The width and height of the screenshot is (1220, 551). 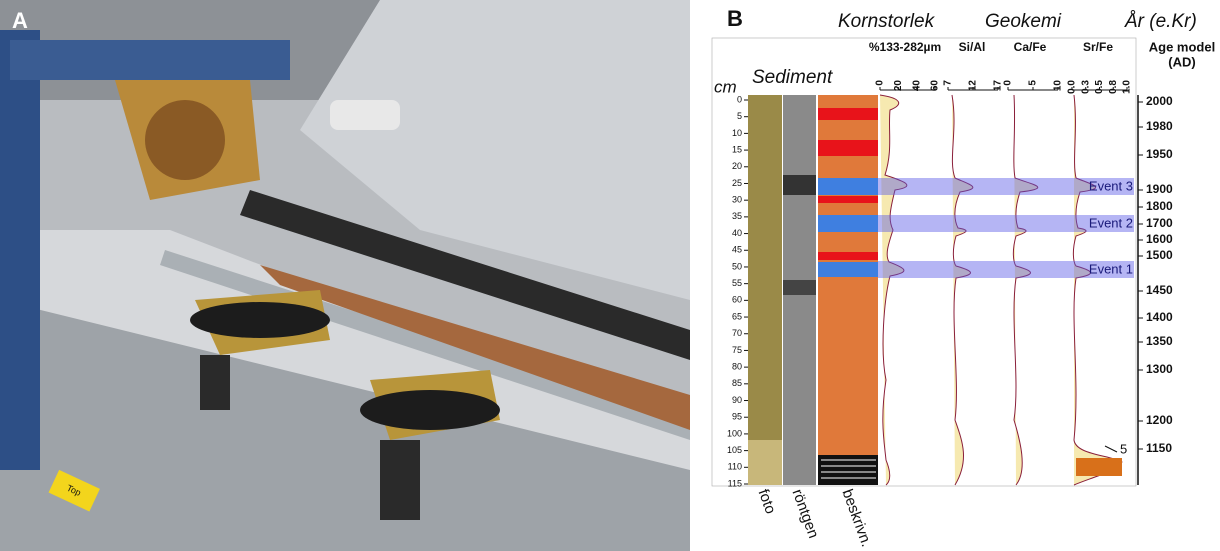 I want to click on depth-tick-label: 15, so click(x=737, y=149).